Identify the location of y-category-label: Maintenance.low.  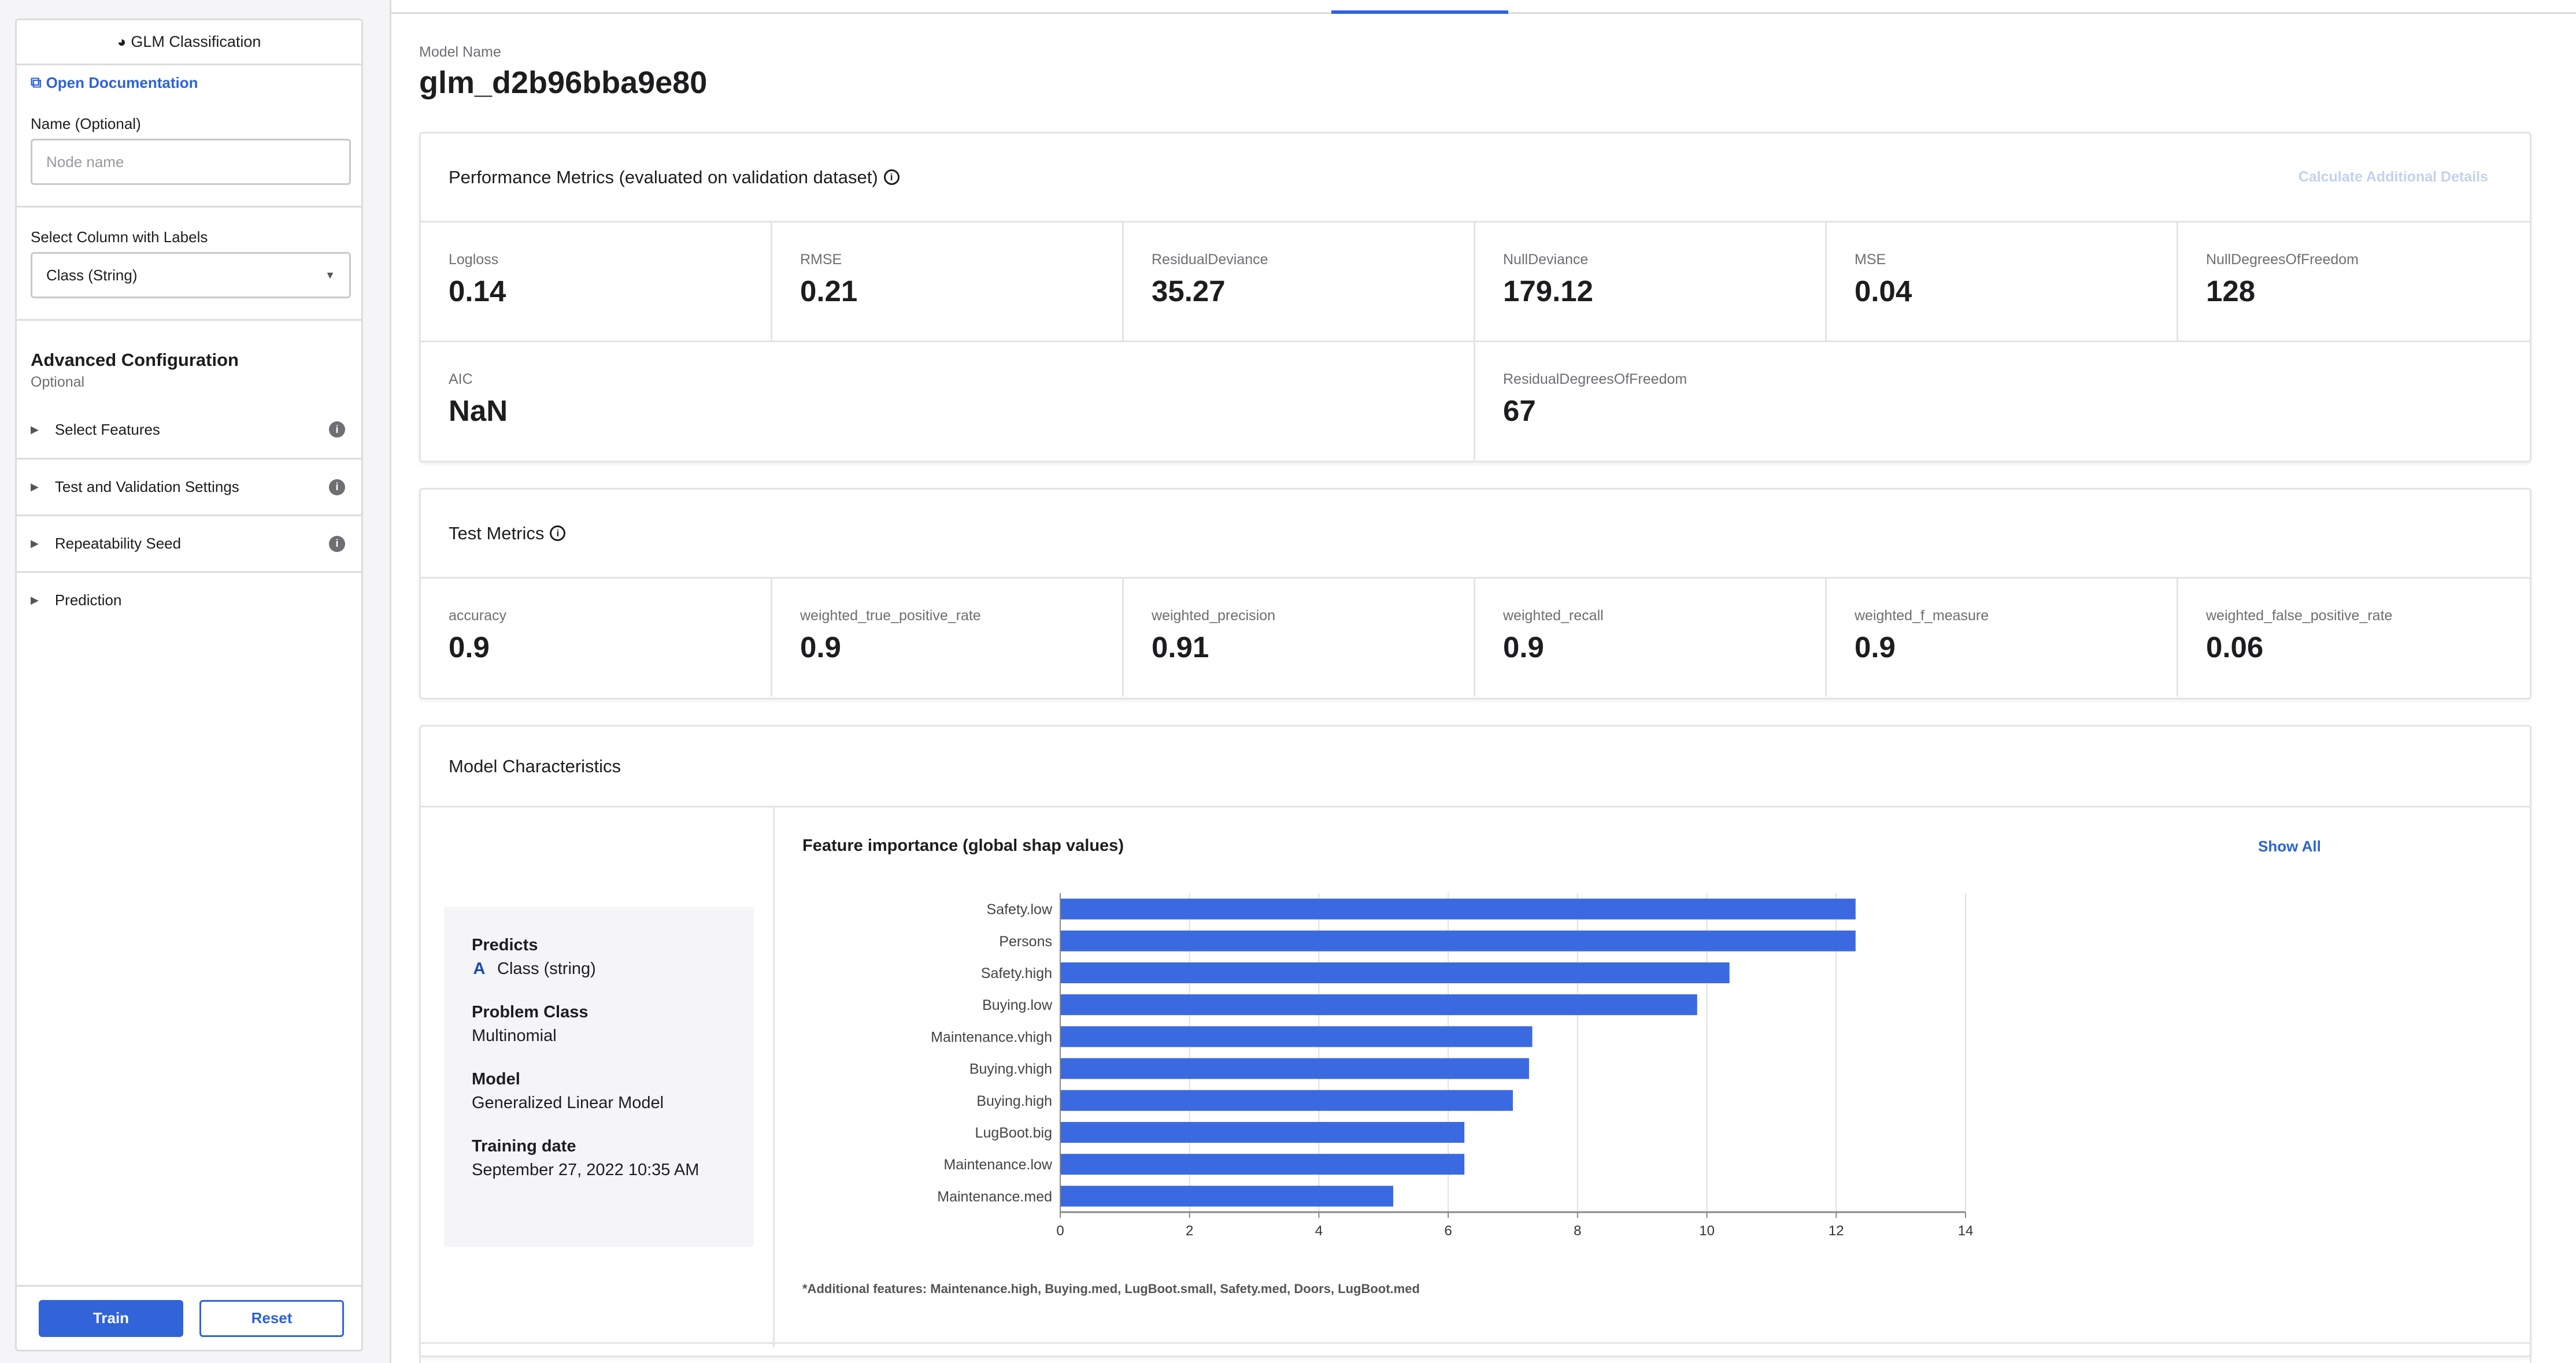
(998, 1165).